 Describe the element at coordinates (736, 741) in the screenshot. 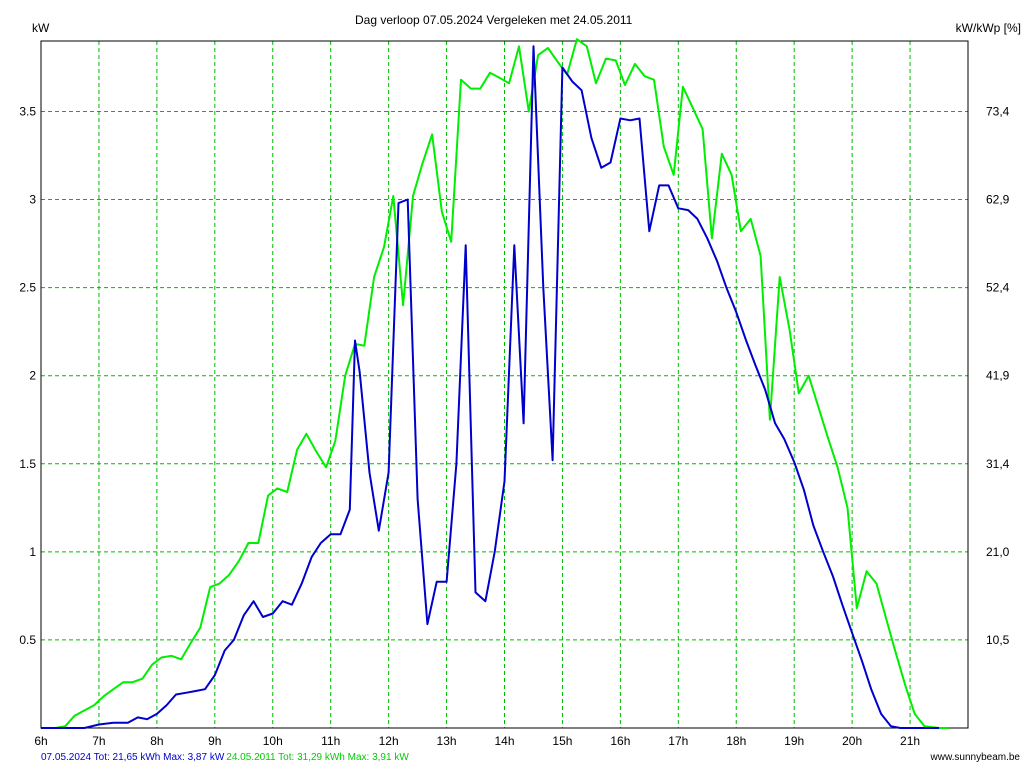

I see `x-tick-label: 18h` at that location.